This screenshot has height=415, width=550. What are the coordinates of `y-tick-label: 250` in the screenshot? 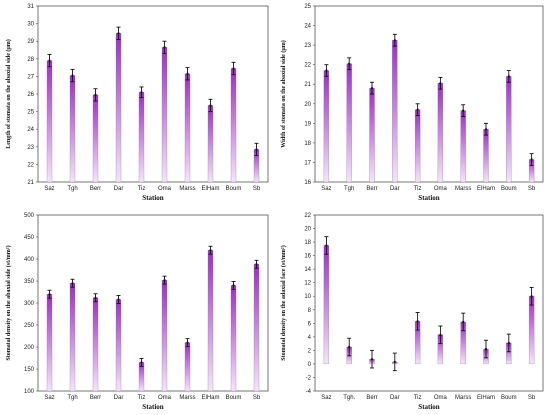 It's located at (29, 326).